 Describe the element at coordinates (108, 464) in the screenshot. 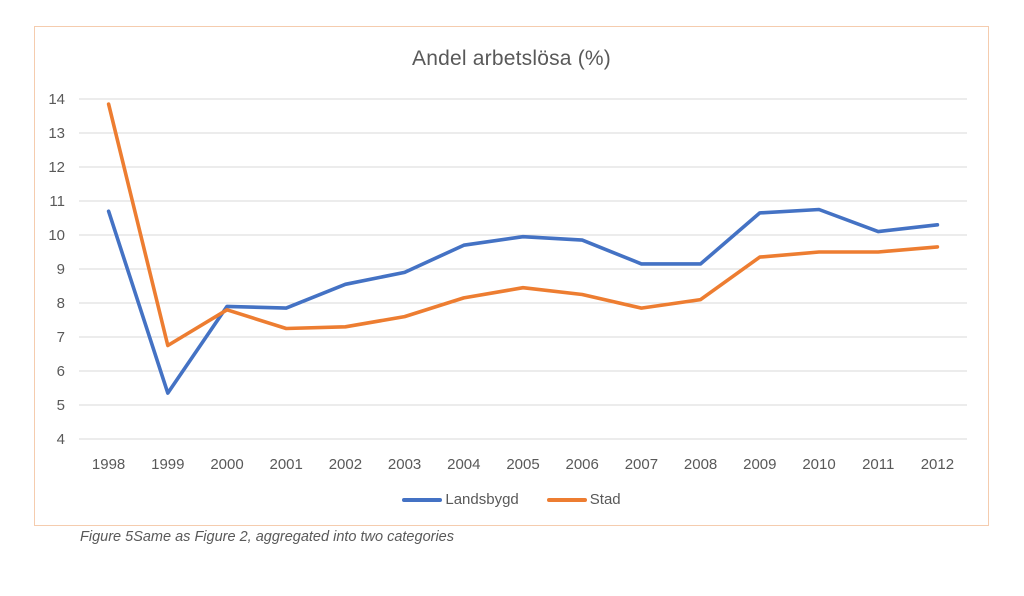

I see `x-tick-label: 1998` at that location.